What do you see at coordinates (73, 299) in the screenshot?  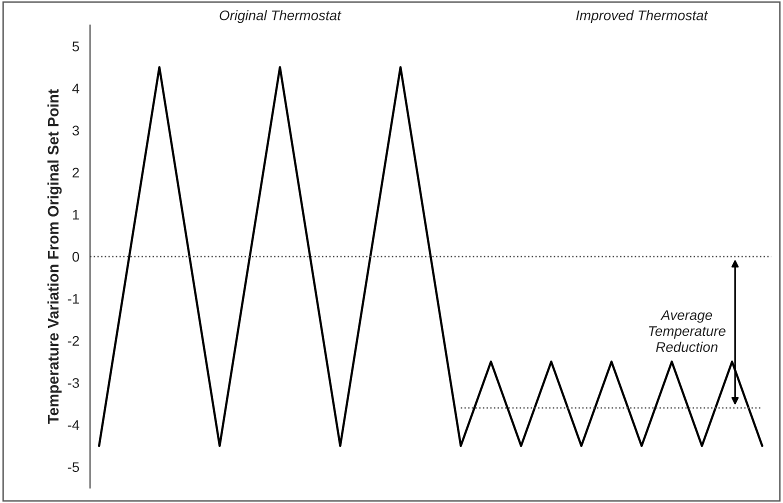 I see `y-tick-label: -1` at bounding box center [73, 299].